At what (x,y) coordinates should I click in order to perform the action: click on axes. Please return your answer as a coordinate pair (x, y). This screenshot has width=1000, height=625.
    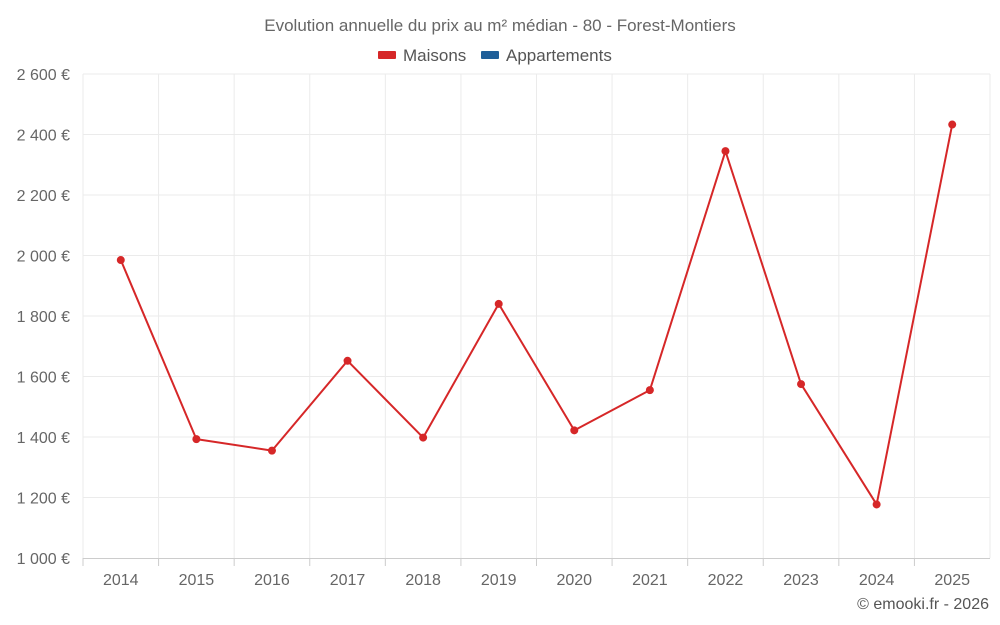
    Looking at the image, I should click on (536, 562).